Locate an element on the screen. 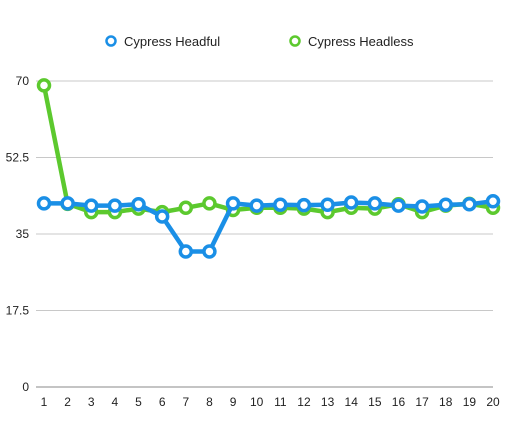 The image size is (519, 438). y-tick-label: 52.5 is located at coordinates (18, 158).